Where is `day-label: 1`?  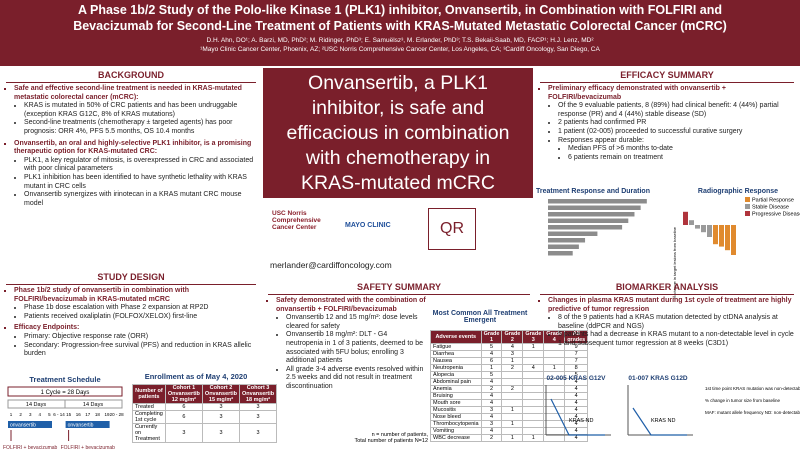 day-label: 1 is located at coordinates (11, 414).